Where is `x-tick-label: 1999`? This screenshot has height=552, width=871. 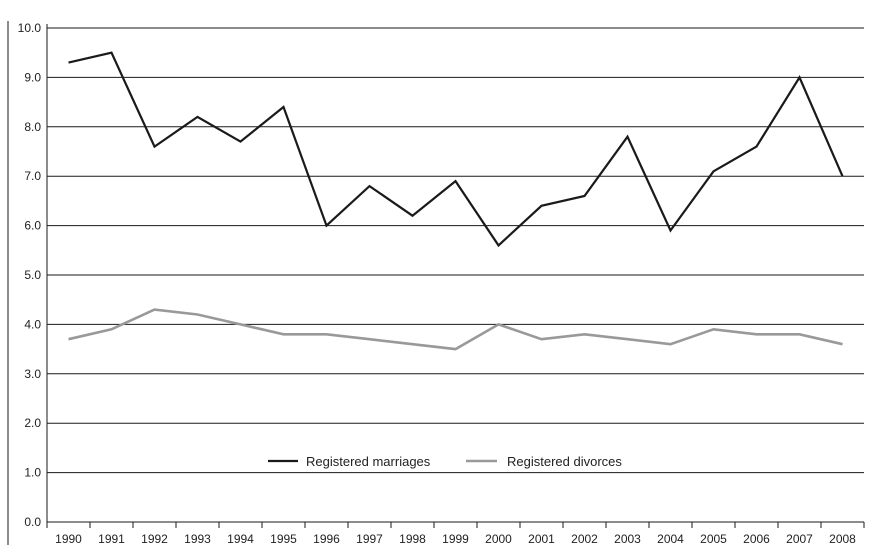
x-tick-label: 1999 is located at coordinates (455, 539).